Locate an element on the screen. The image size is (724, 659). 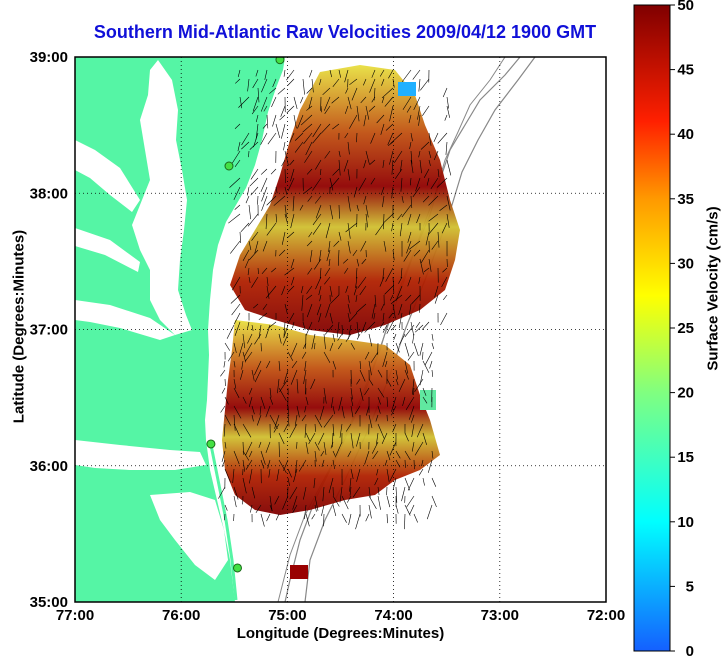
radar-site-marker is located at coordinates (280, 61).